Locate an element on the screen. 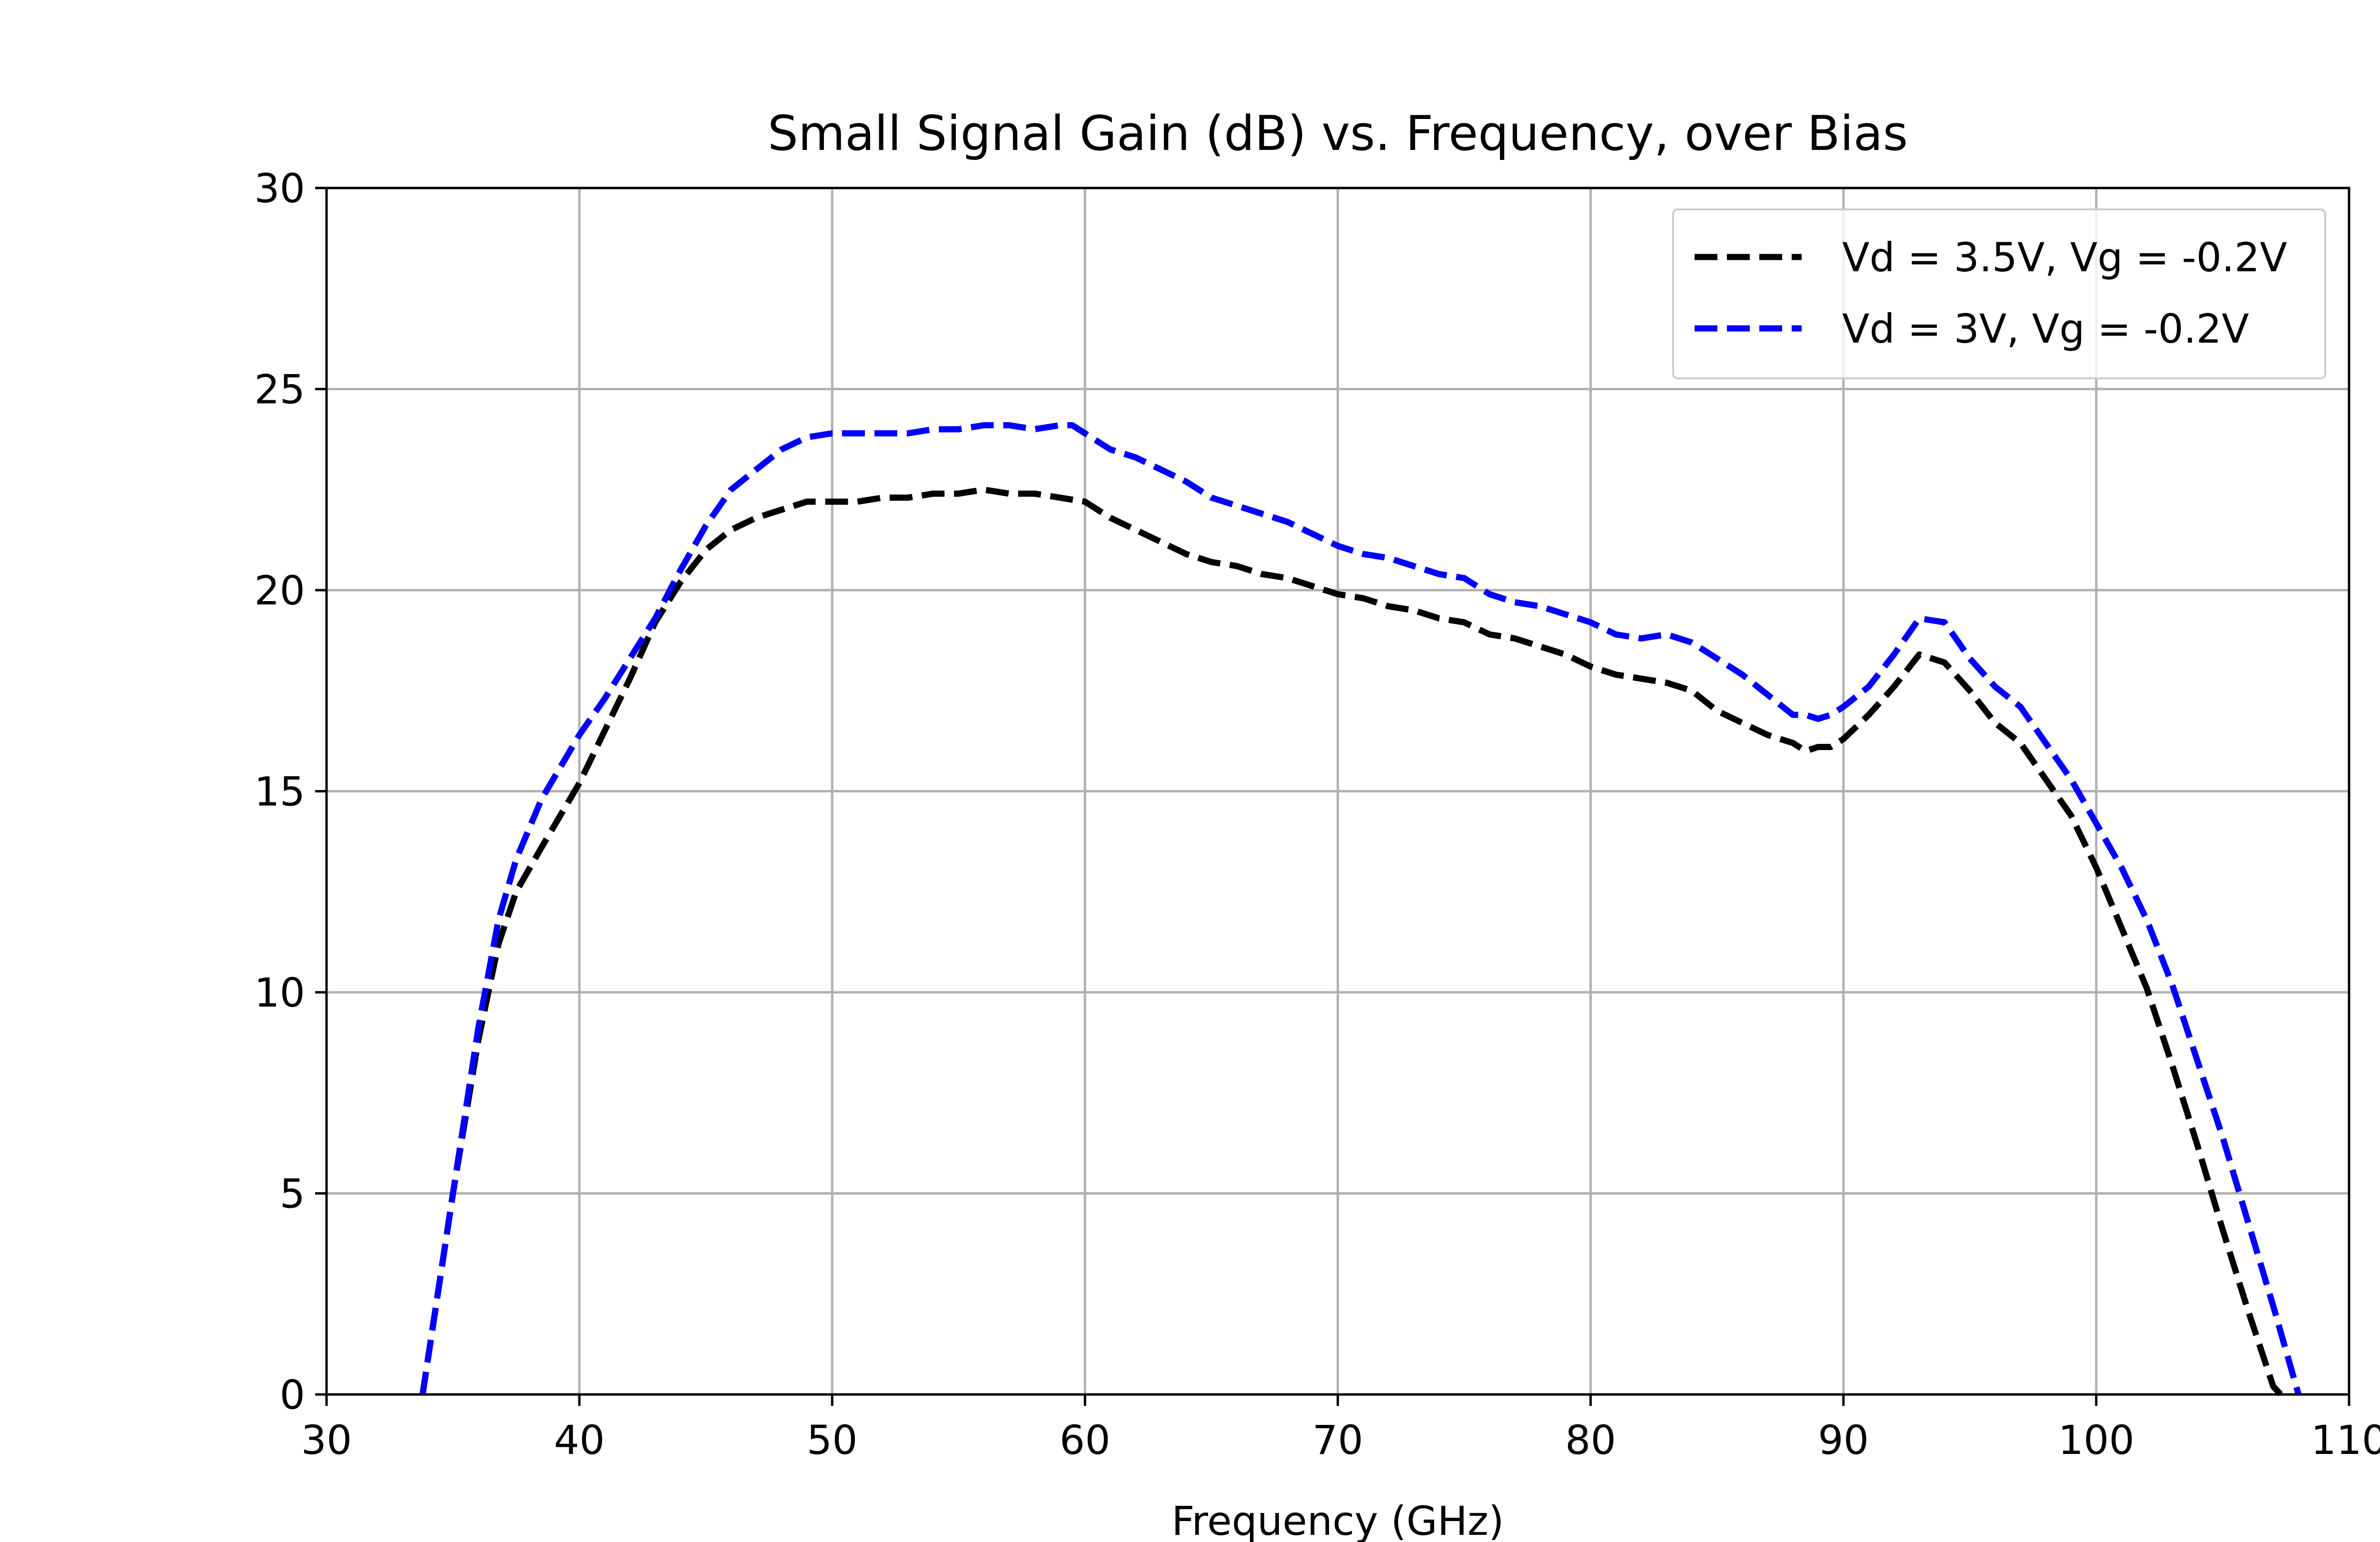  legend-box is located at coordinates (1999, 293).